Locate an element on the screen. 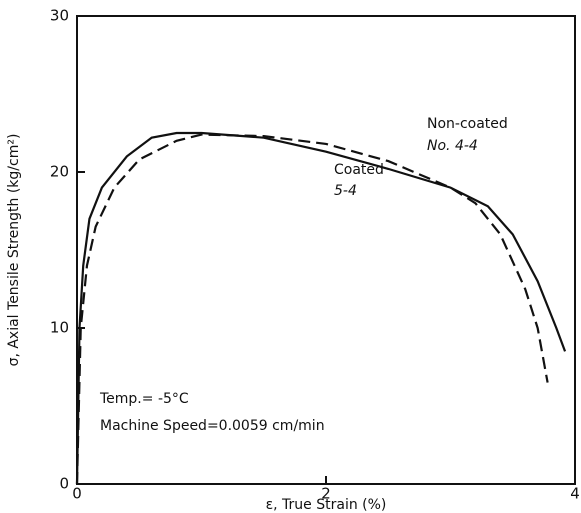 The width and height of the screenshot is (581, 513). annotation: No. 4-4 is located at coordinates (452, 146).